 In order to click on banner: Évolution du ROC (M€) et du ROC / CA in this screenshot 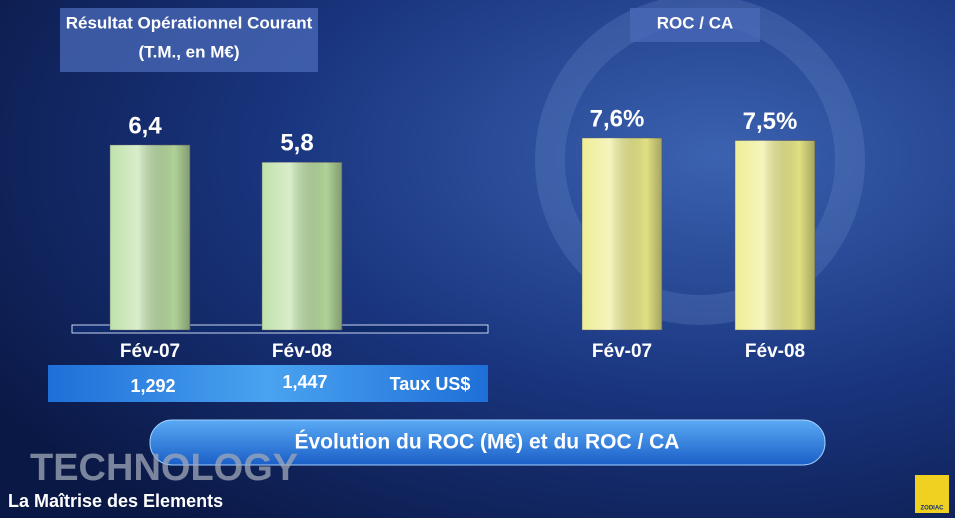, I will do `click(487, 442)`.